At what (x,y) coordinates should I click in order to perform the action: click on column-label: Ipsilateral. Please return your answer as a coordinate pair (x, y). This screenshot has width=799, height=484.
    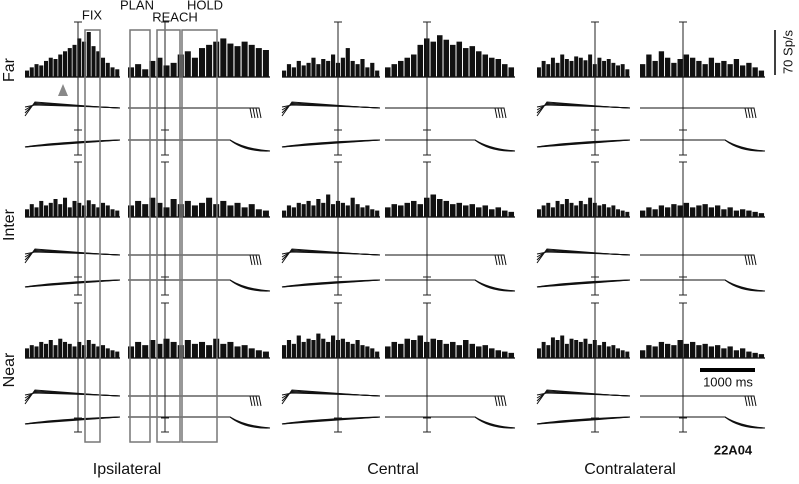
    Looking at the image, I should click on (127, 469).